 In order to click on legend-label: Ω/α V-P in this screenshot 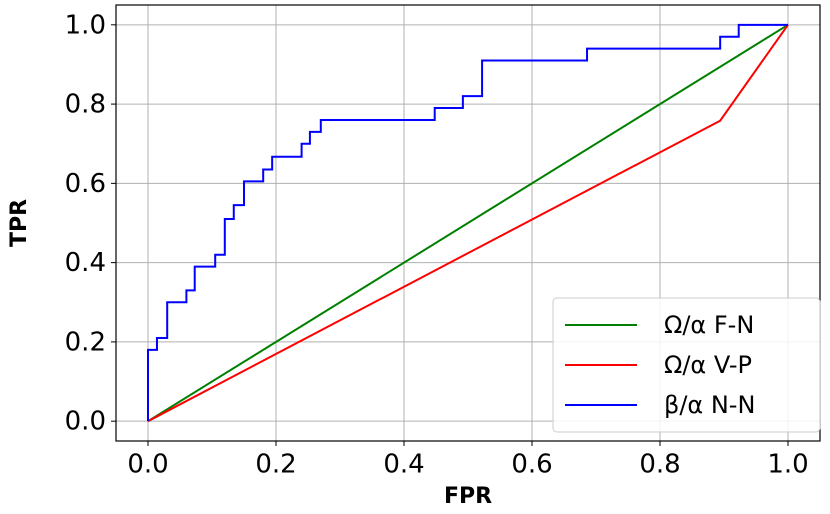, I will do `click(708, 365)`.